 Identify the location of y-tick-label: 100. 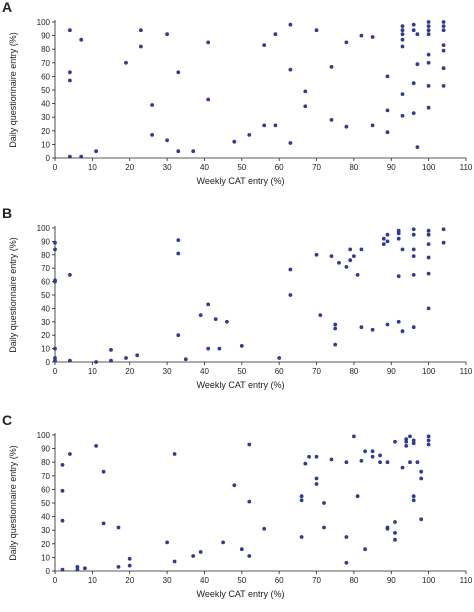
(44, 435).